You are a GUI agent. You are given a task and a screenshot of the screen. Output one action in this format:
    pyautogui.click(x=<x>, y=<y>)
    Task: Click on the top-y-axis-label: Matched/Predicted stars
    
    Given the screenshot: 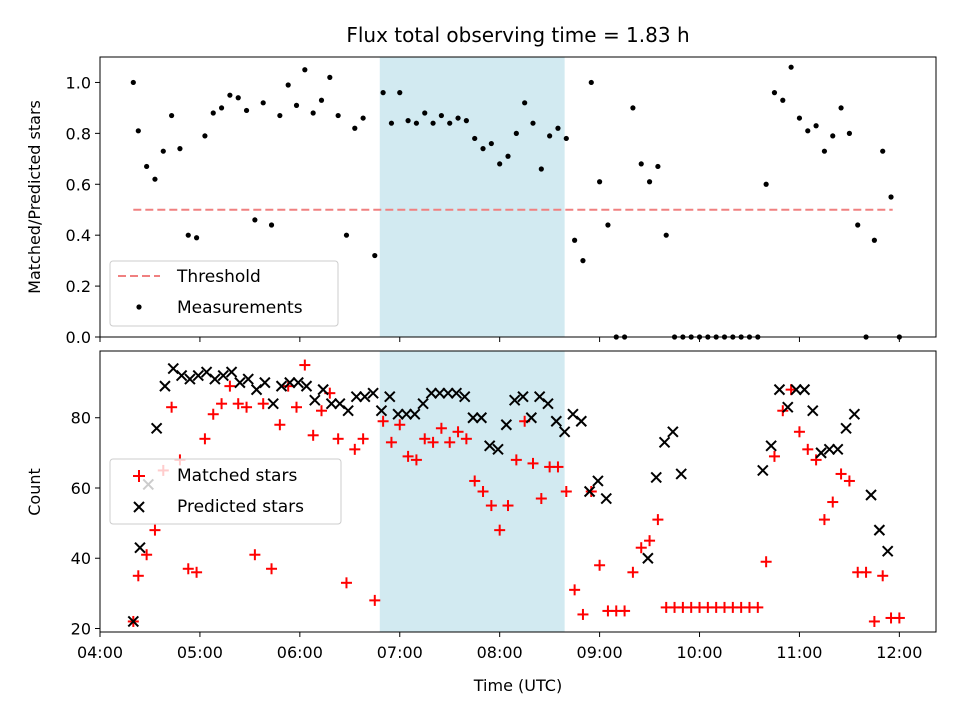 What is the action you would take?
    pyautogui.click(x=34, y=197)
    